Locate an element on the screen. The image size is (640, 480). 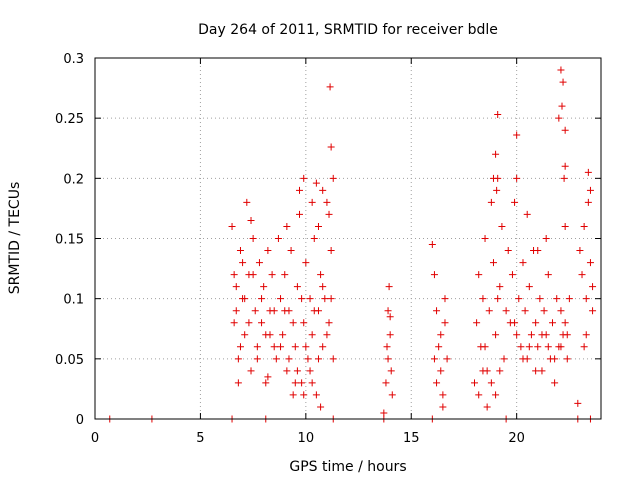
x-tick-label: 0 is located at coordinates (95, 438).